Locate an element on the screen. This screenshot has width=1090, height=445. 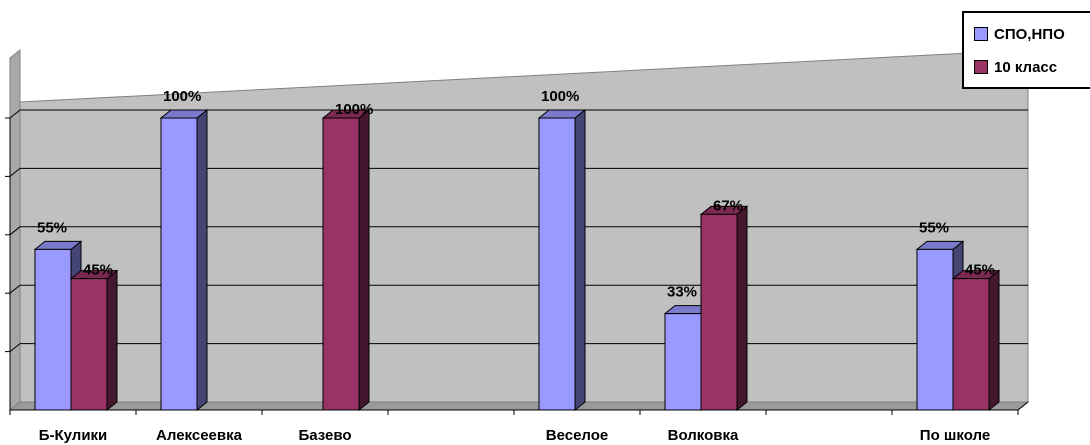
data-label: 67% is located at coordinates (728, 205).